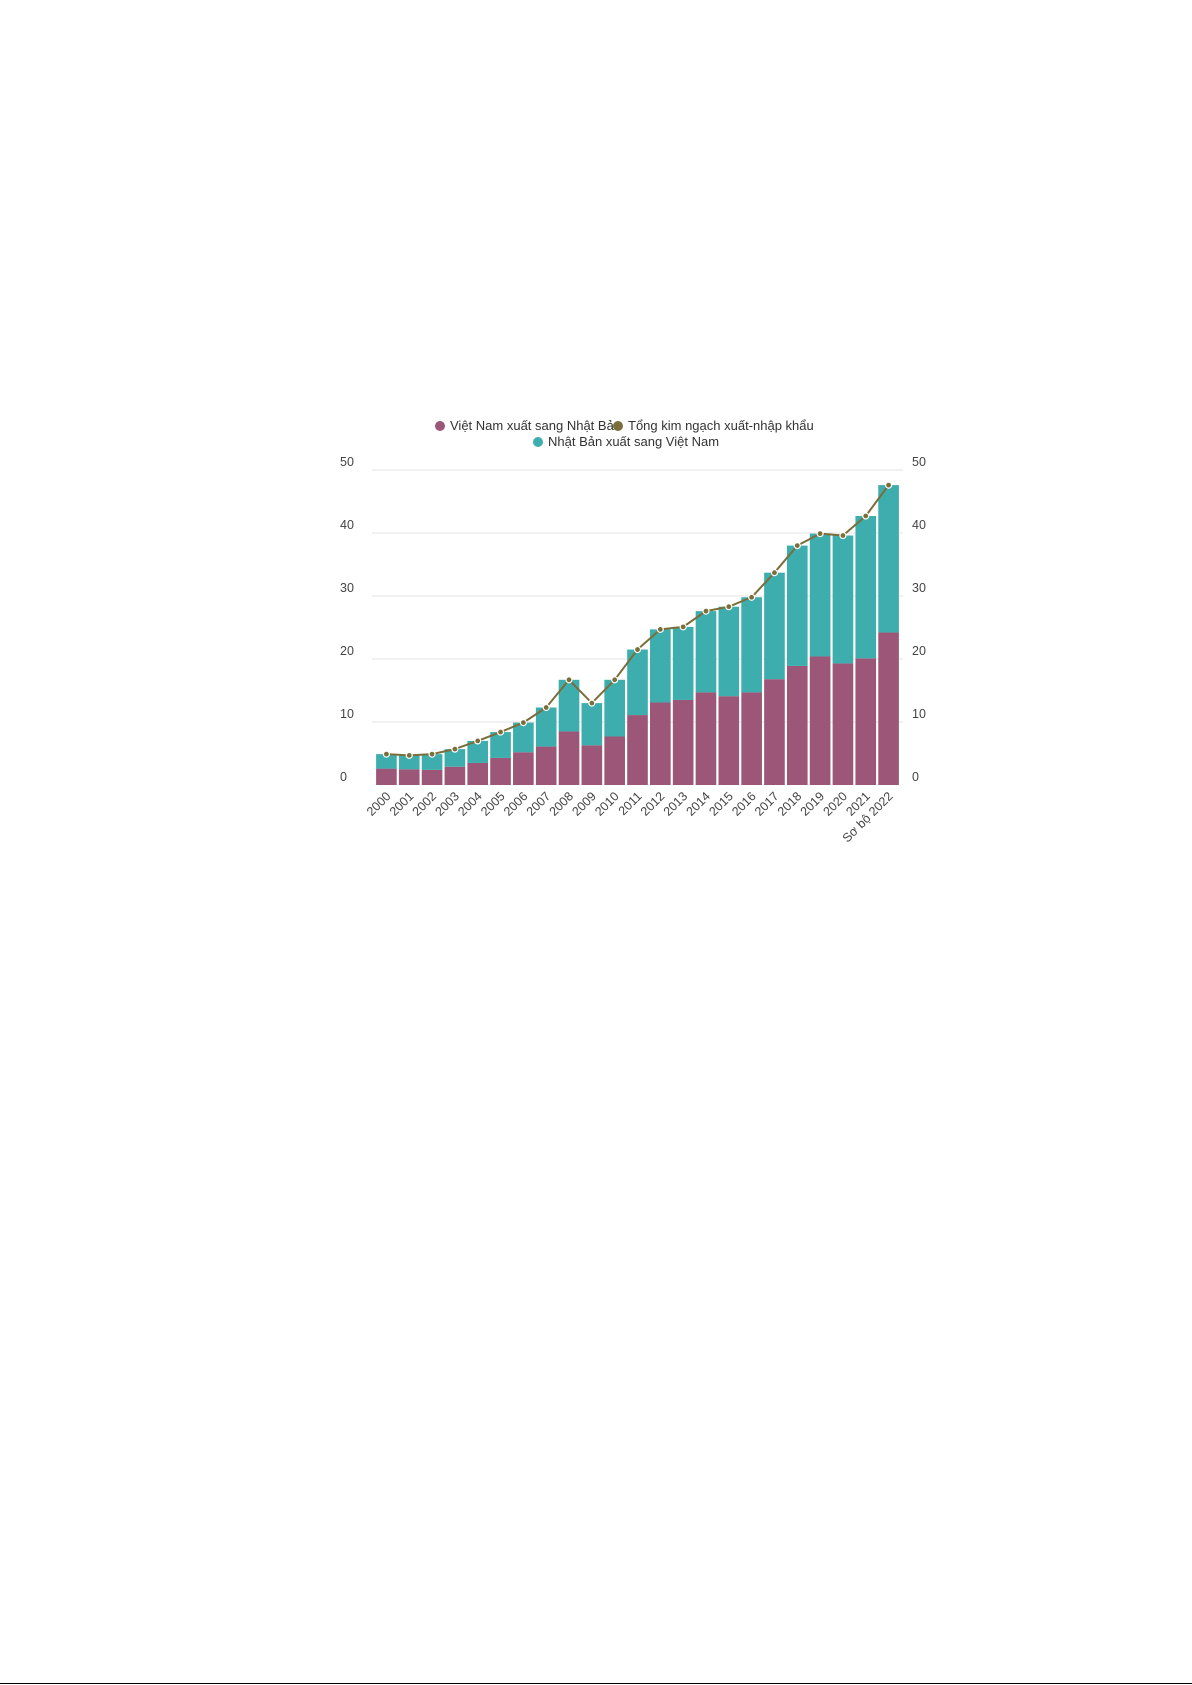 This screenshot has width=1192, height=1685. Describe the element at coordinates (584, 804) in the screenshot. I see `x-tick-label: 2009` at that location.